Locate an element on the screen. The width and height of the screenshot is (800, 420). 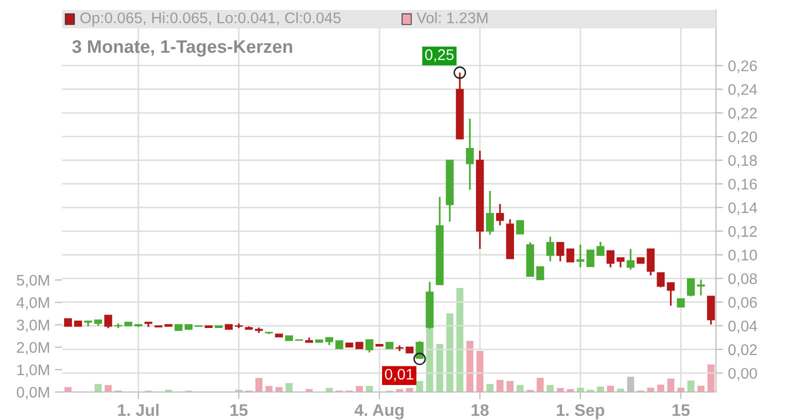
y-tick-label: 0,14 is located at coordinates (743, 208).